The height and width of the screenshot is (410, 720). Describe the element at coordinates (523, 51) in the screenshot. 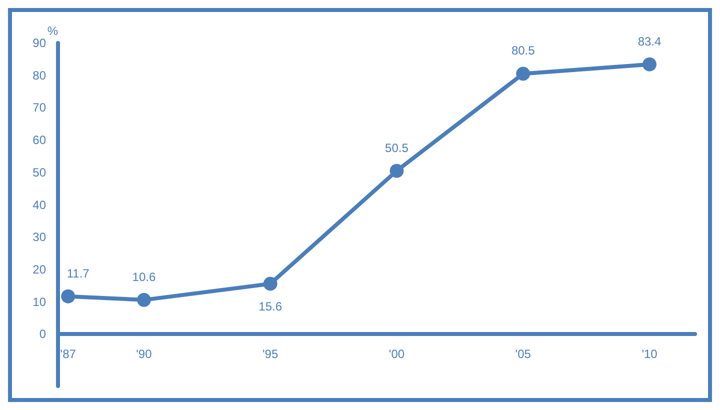

I see `data-label: 80.5` at that location.